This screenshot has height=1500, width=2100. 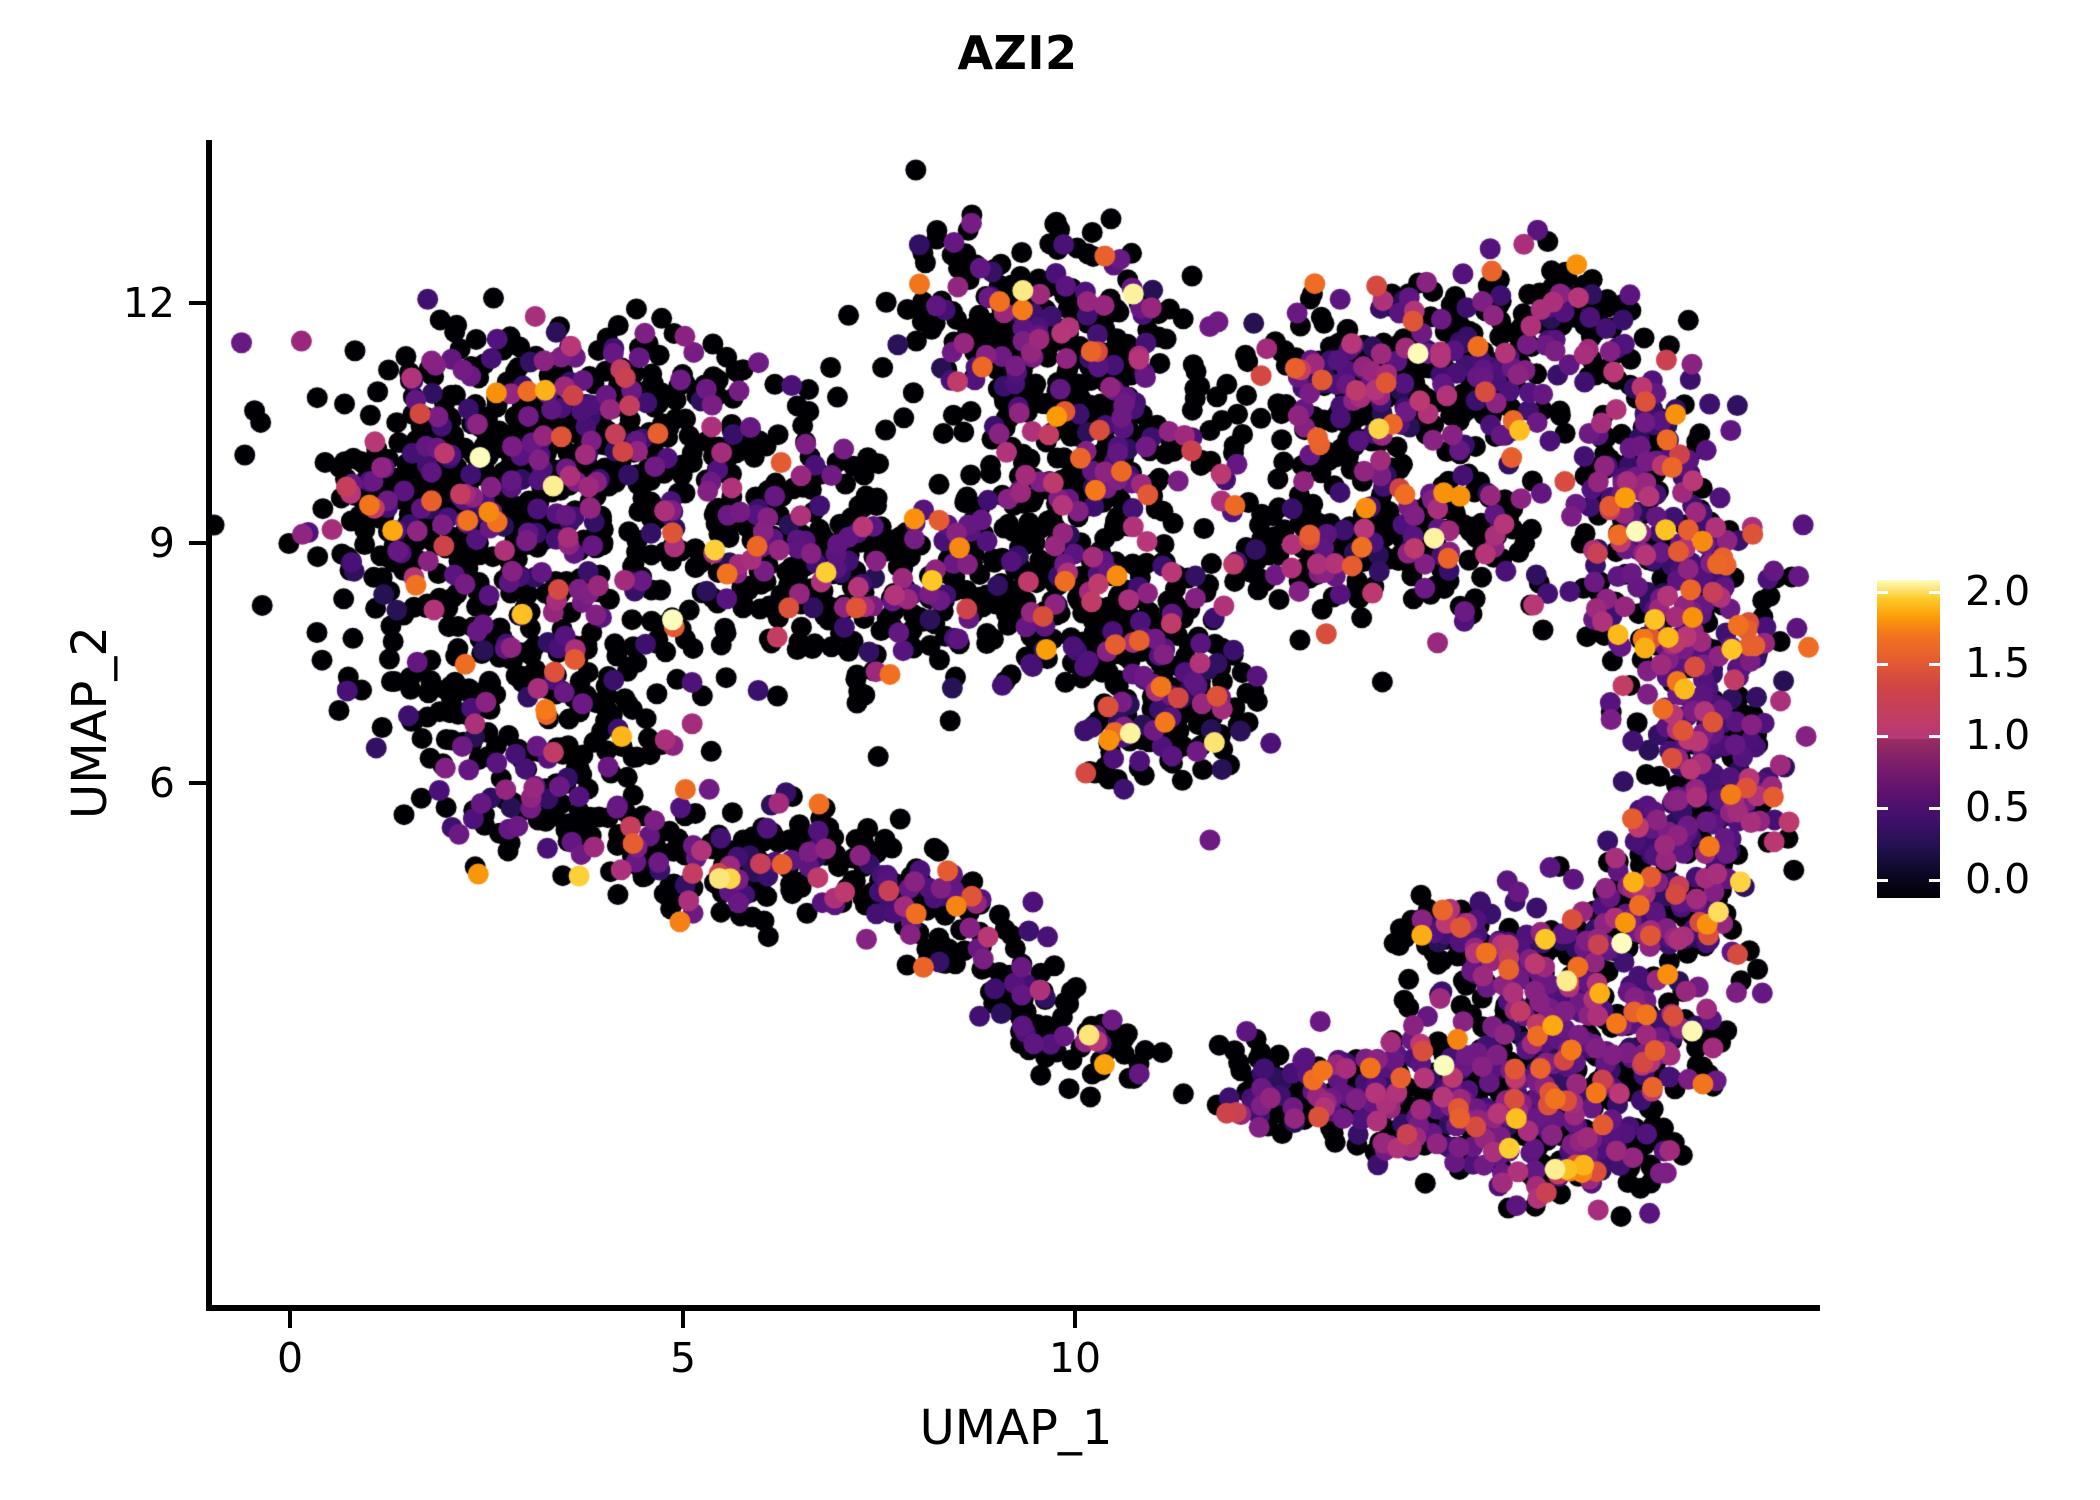 What do you see at coordinates (1075, 1358) in the screenshot?
I see `x-tick-label-10: 10` at bounding box center [1075, 1358].